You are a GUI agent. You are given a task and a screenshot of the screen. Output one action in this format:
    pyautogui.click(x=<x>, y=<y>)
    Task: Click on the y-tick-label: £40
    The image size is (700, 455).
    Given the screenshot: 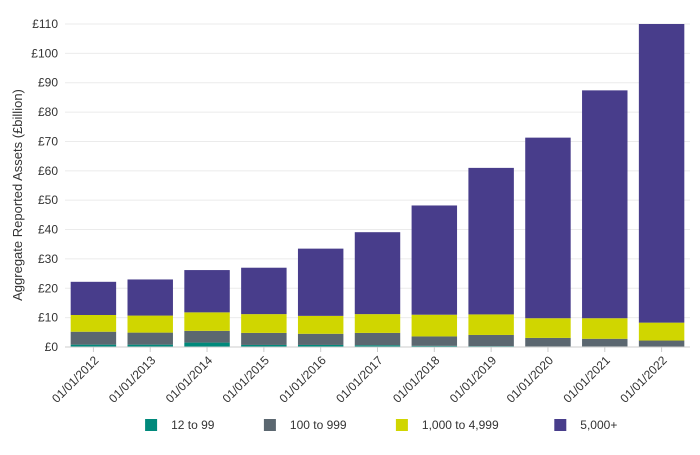 What is the action you would take?
    pyautogui.click(x=48, y=230)
    